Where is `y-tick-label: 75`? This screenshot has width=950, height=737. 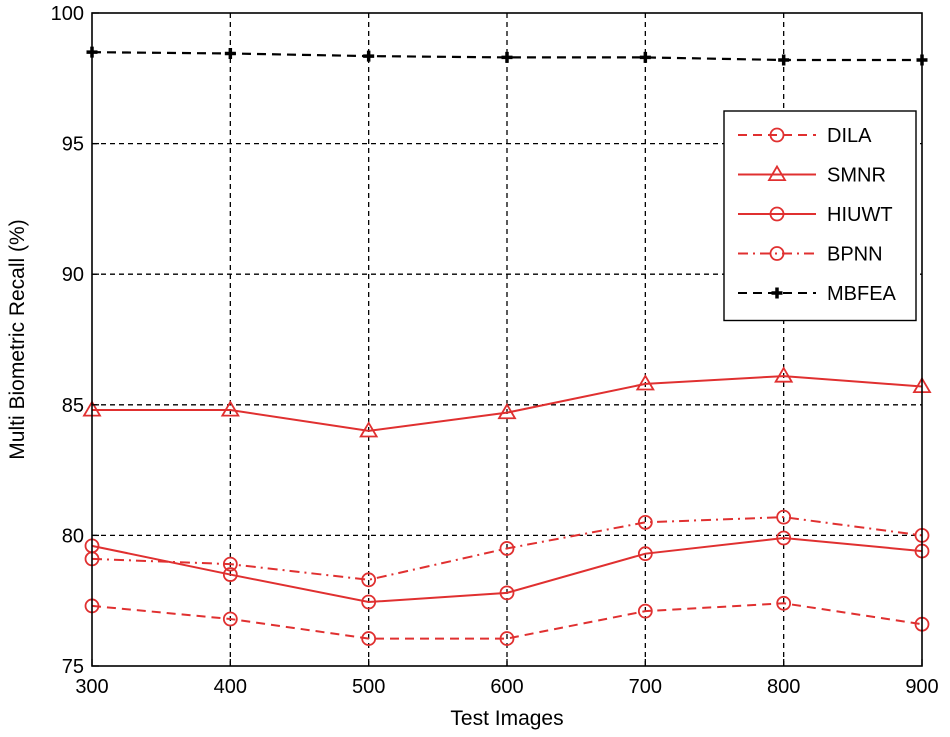
y-tick-label: 75 is located at coordinates (73, 667).